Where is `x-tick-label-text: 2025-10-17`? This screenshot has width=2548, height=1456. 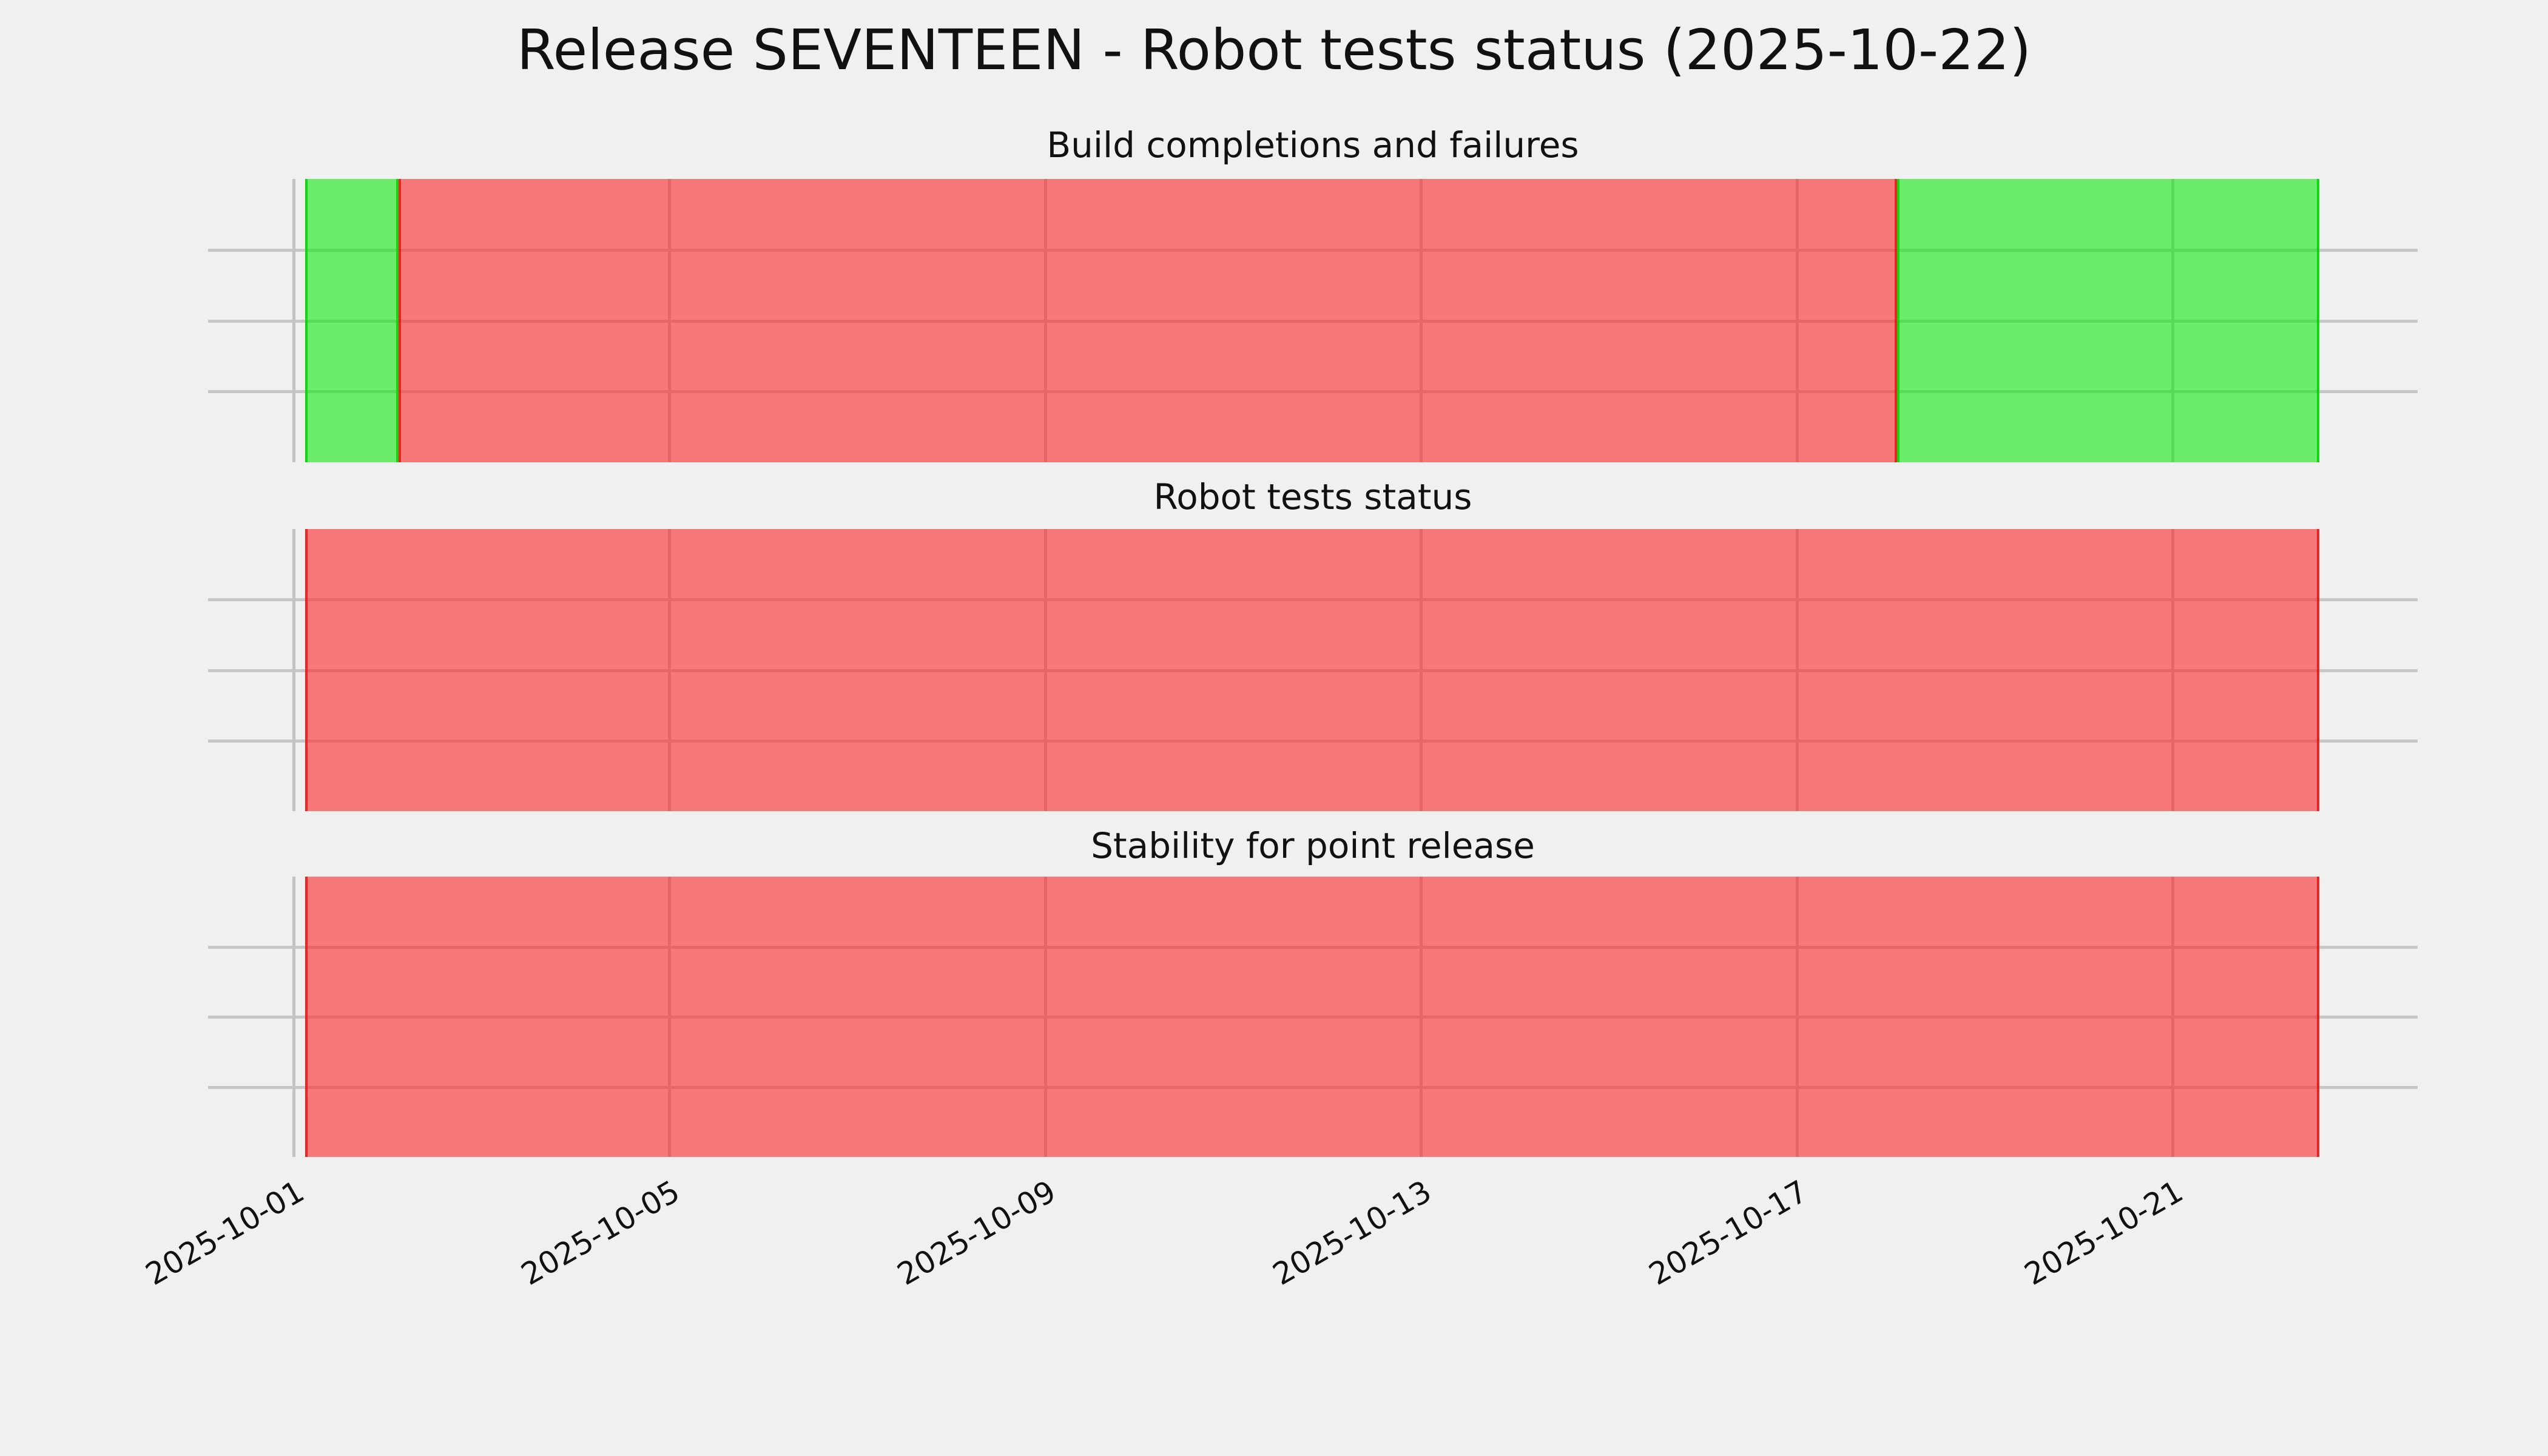 x-tick-label-text: 2025-10-17 is located at coordinates (1727, 1233).